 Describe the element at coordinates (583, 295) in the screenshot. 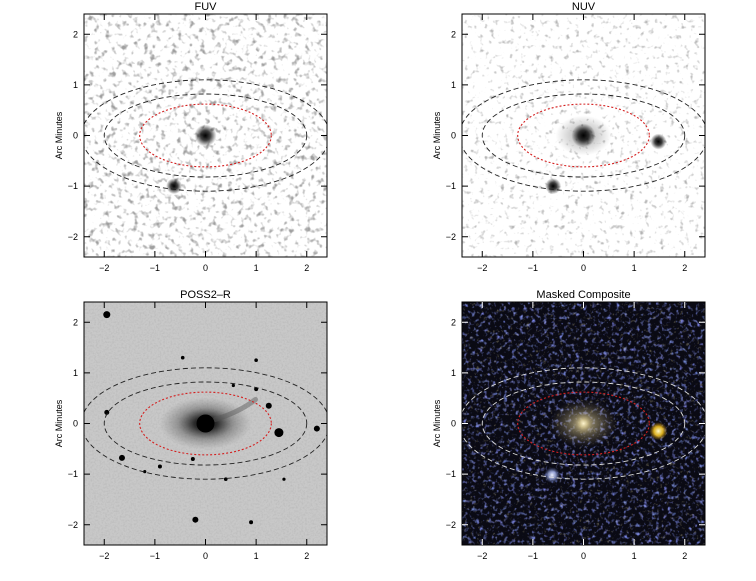

I see `panel-title: Masked Composite` at that location.